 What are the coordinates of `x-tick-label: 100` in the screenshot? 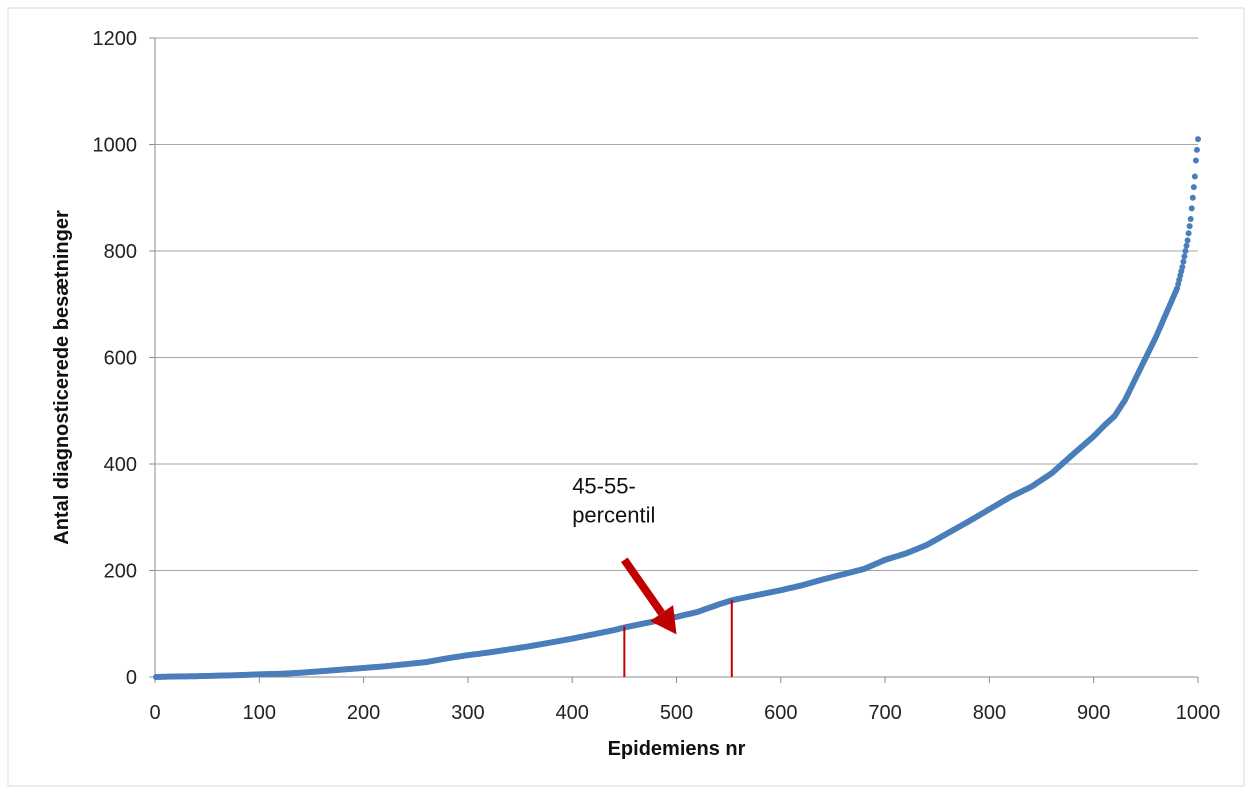 It's located at (259, 713).